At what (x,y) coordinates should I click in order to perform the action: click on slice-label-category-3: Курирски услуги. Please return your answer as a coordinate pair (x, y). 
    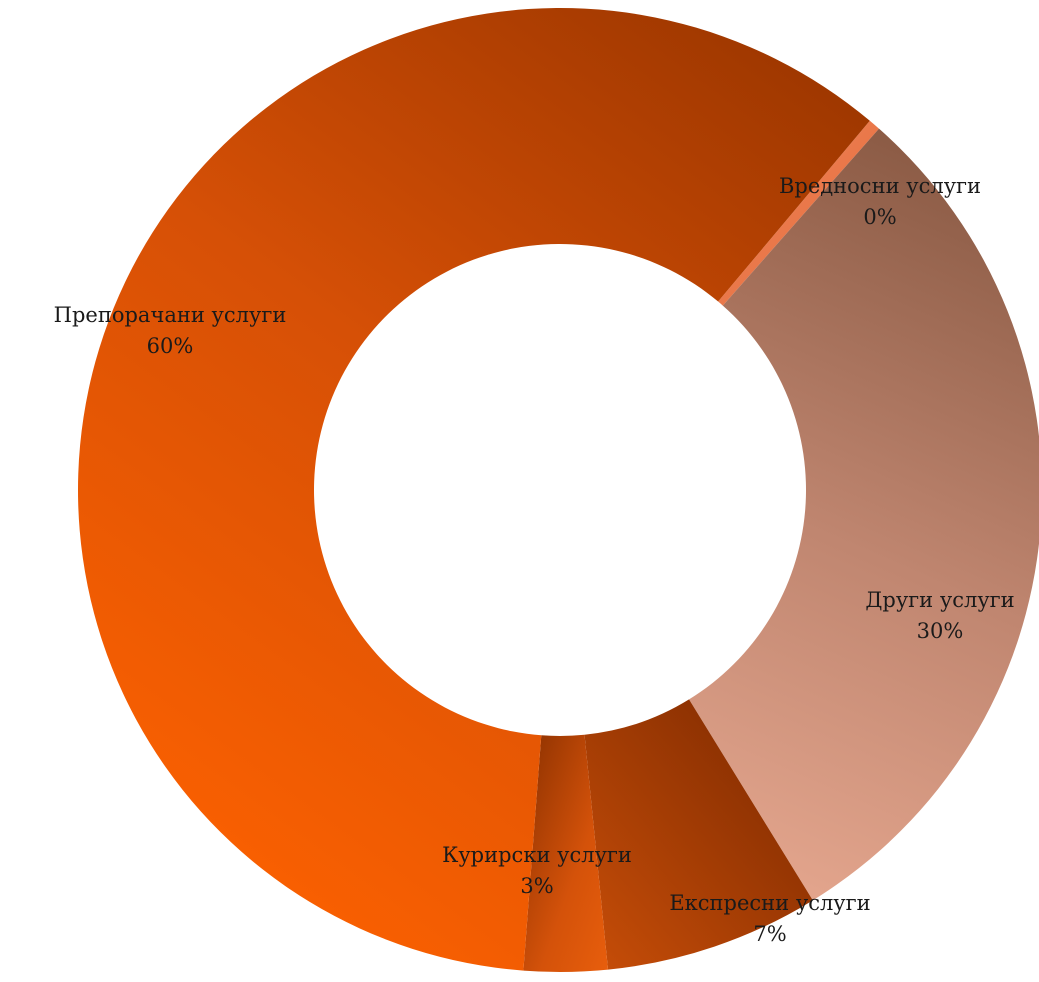
    Looking at the image, I should click on (537, 855).